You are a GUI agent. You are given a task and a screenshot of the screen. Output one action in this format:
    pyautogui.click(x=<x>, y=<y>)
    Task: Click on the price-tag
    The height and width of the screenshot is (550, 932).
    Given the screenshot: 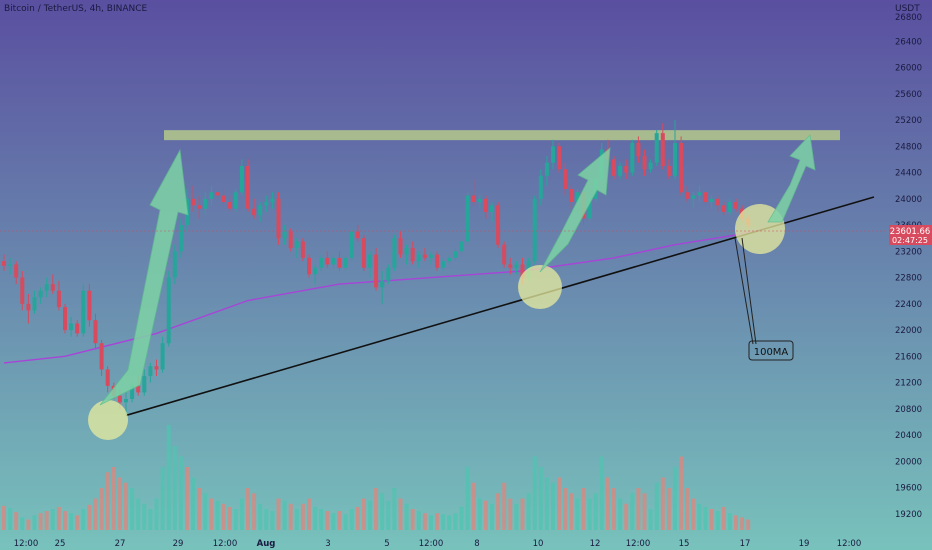 What is the action you would take?
    pyautogui.click(x=910, y=235)
    